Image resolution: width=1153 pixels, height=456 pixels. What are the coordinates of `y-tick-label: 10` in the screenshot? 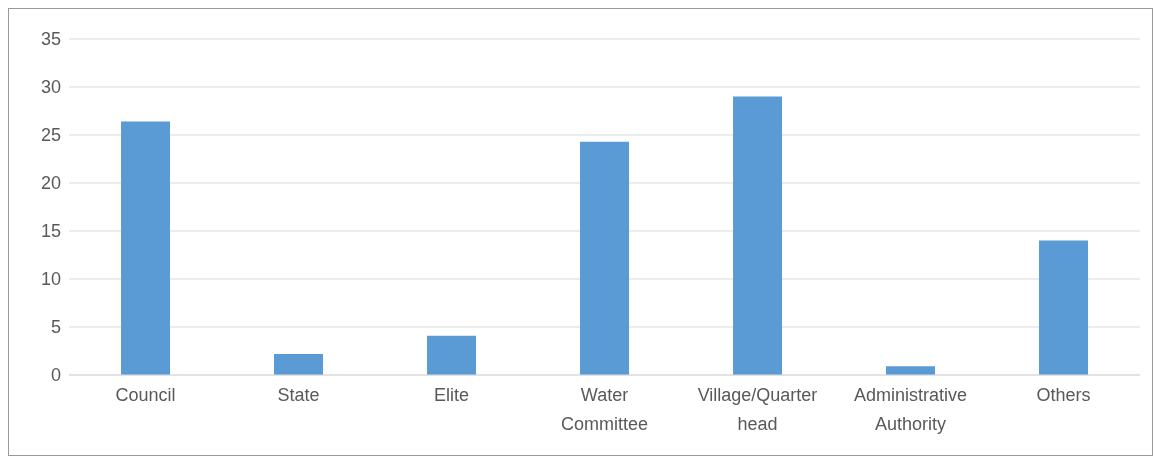 It's located at (50, 279).